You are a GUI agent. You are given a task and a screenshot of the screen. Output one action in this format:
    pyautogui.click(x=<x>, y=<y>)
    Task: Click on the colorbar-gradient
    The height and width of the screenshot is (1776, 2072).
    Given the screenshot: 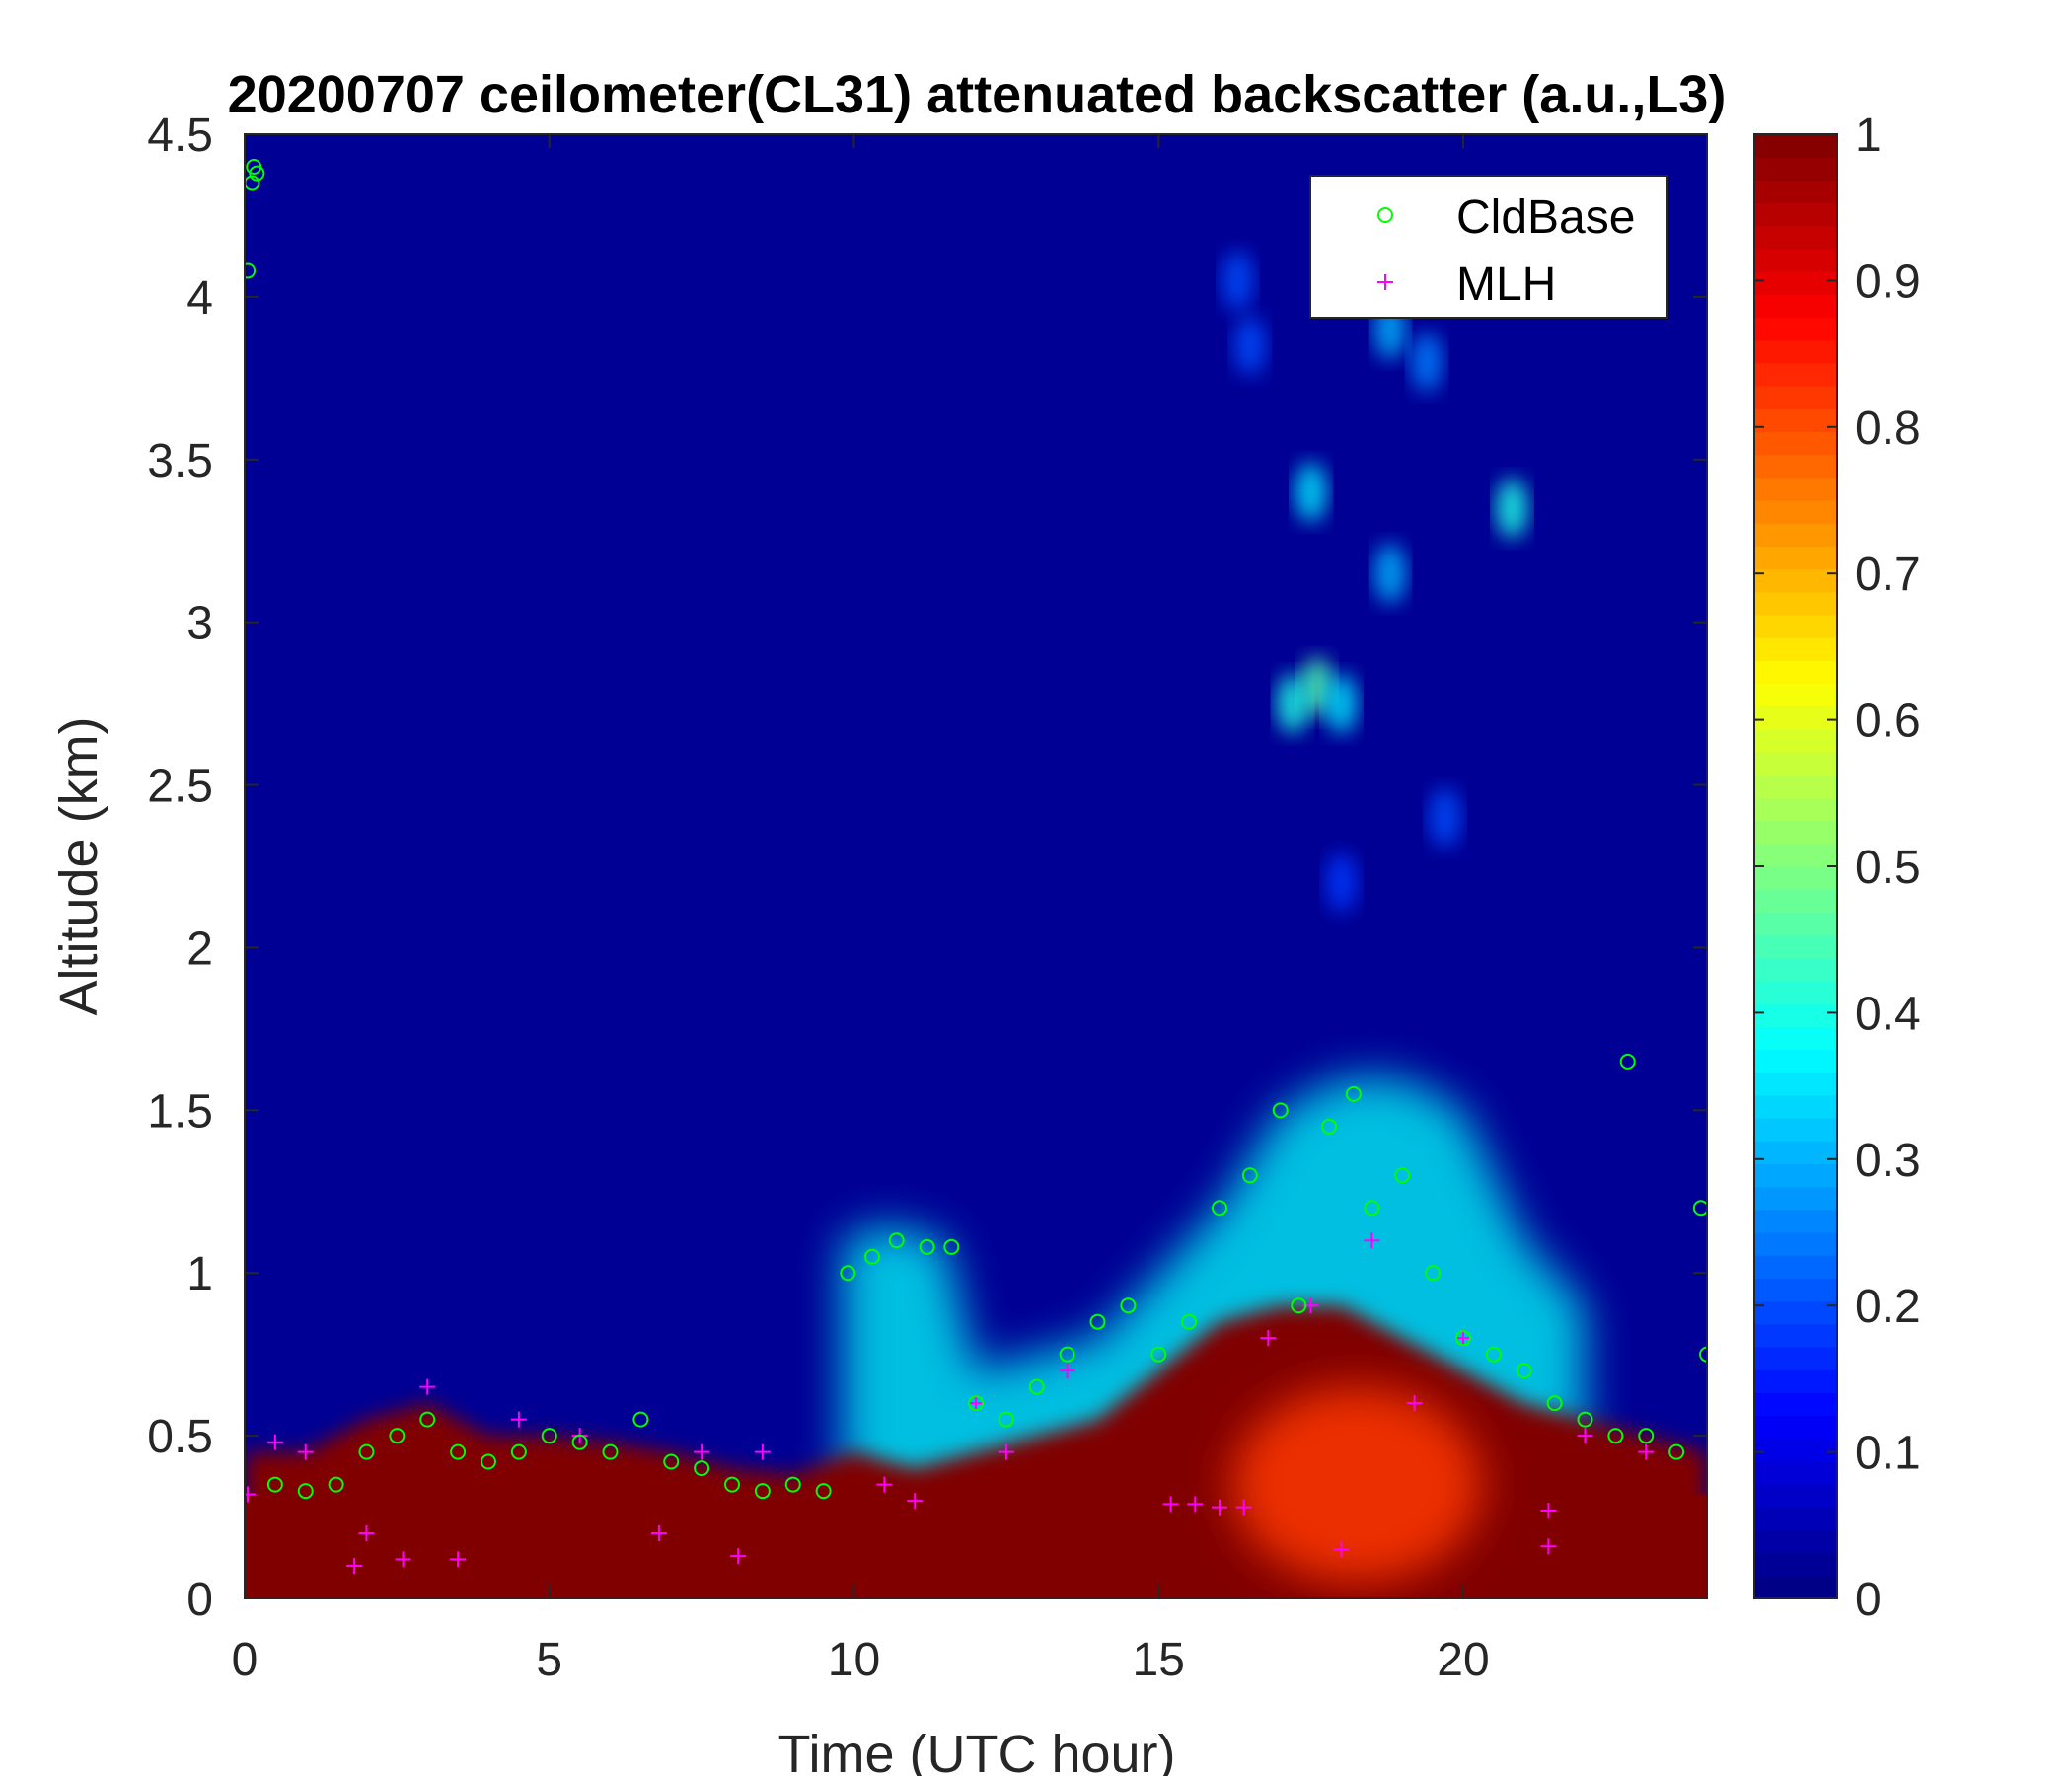 What is the action you would take?
    pyautogui.click(x=1796, y=866)
    